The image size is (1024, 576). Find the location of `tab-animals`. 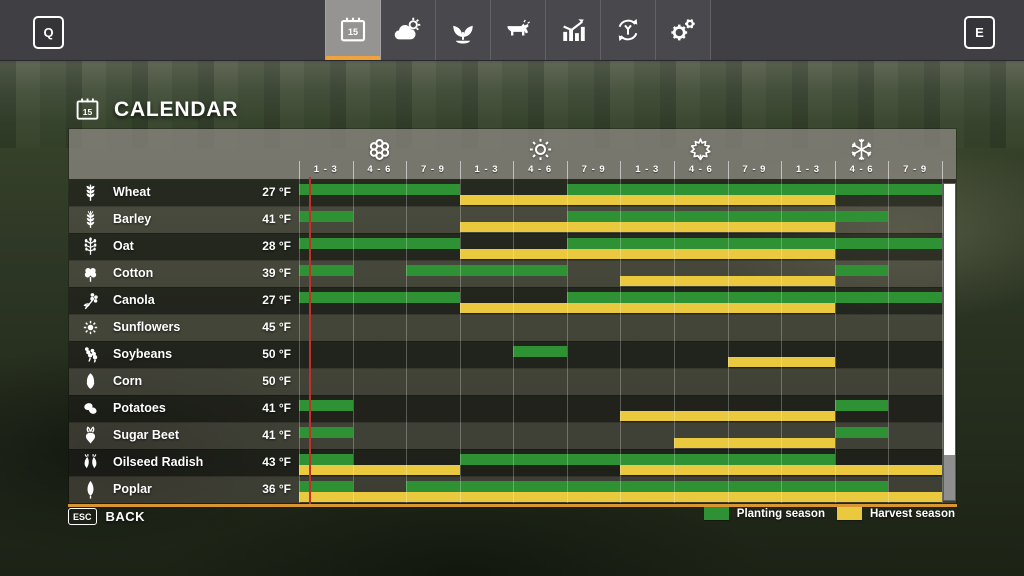

tab-animals is located at coordinates (518, 30).